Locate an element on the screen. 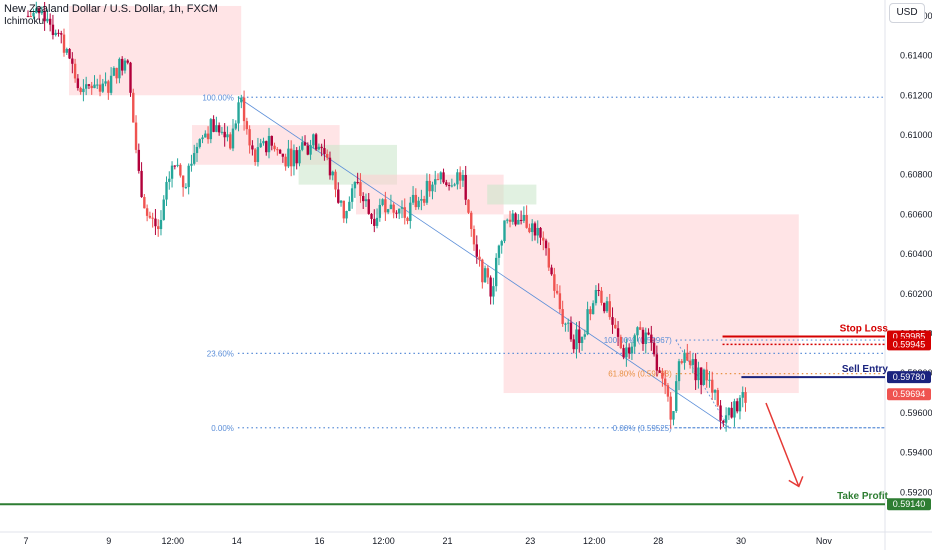 The height and width of the screenshot is (550, 932). level-name-label: Stop Loss is located at coordinates (864, 328).